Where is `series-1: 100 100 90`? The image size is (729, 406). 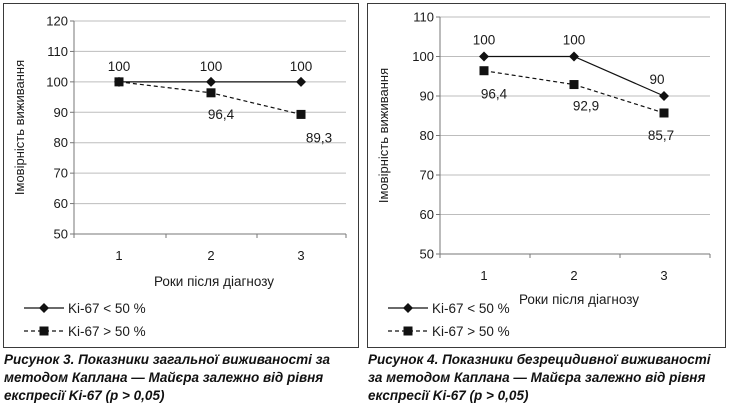
series-1: 100 100 90 is located at coordinates (571, 67).